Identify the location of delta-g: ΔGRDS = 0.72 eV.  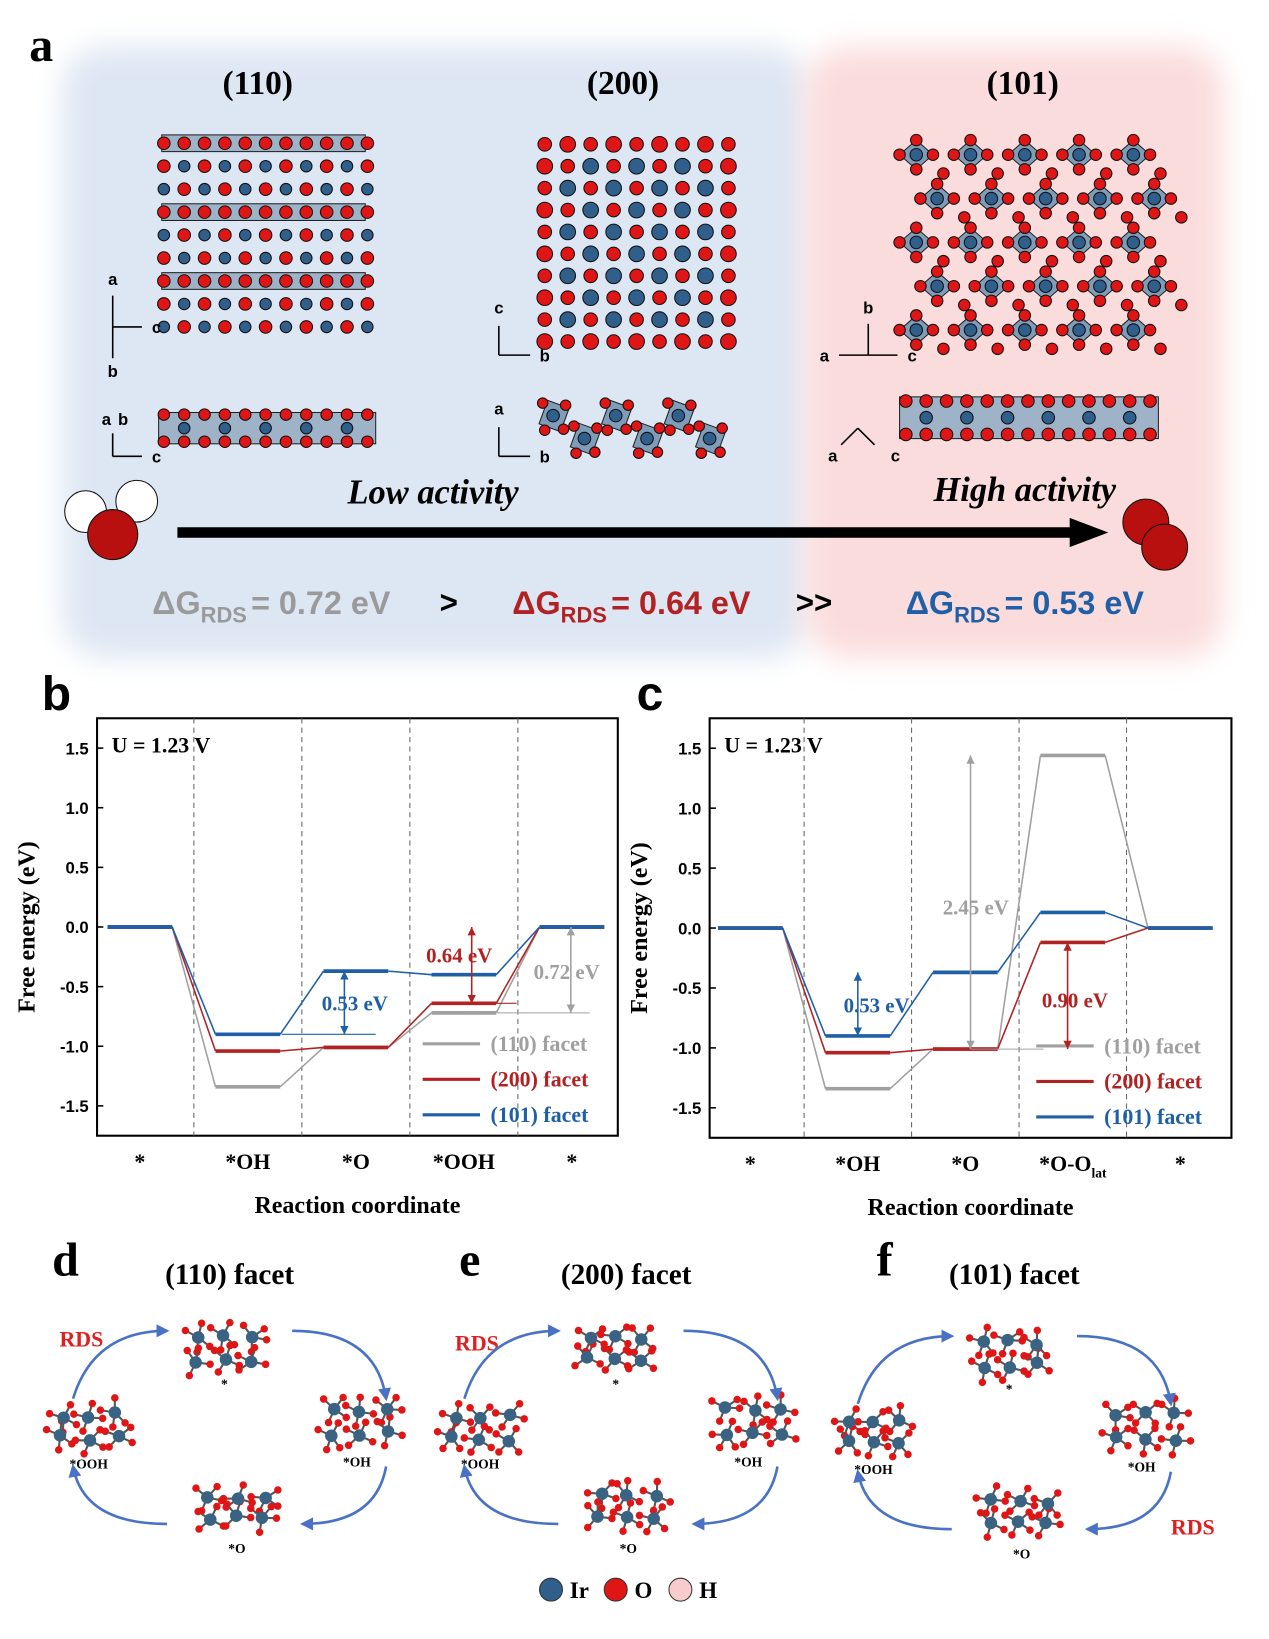
(271, 606).